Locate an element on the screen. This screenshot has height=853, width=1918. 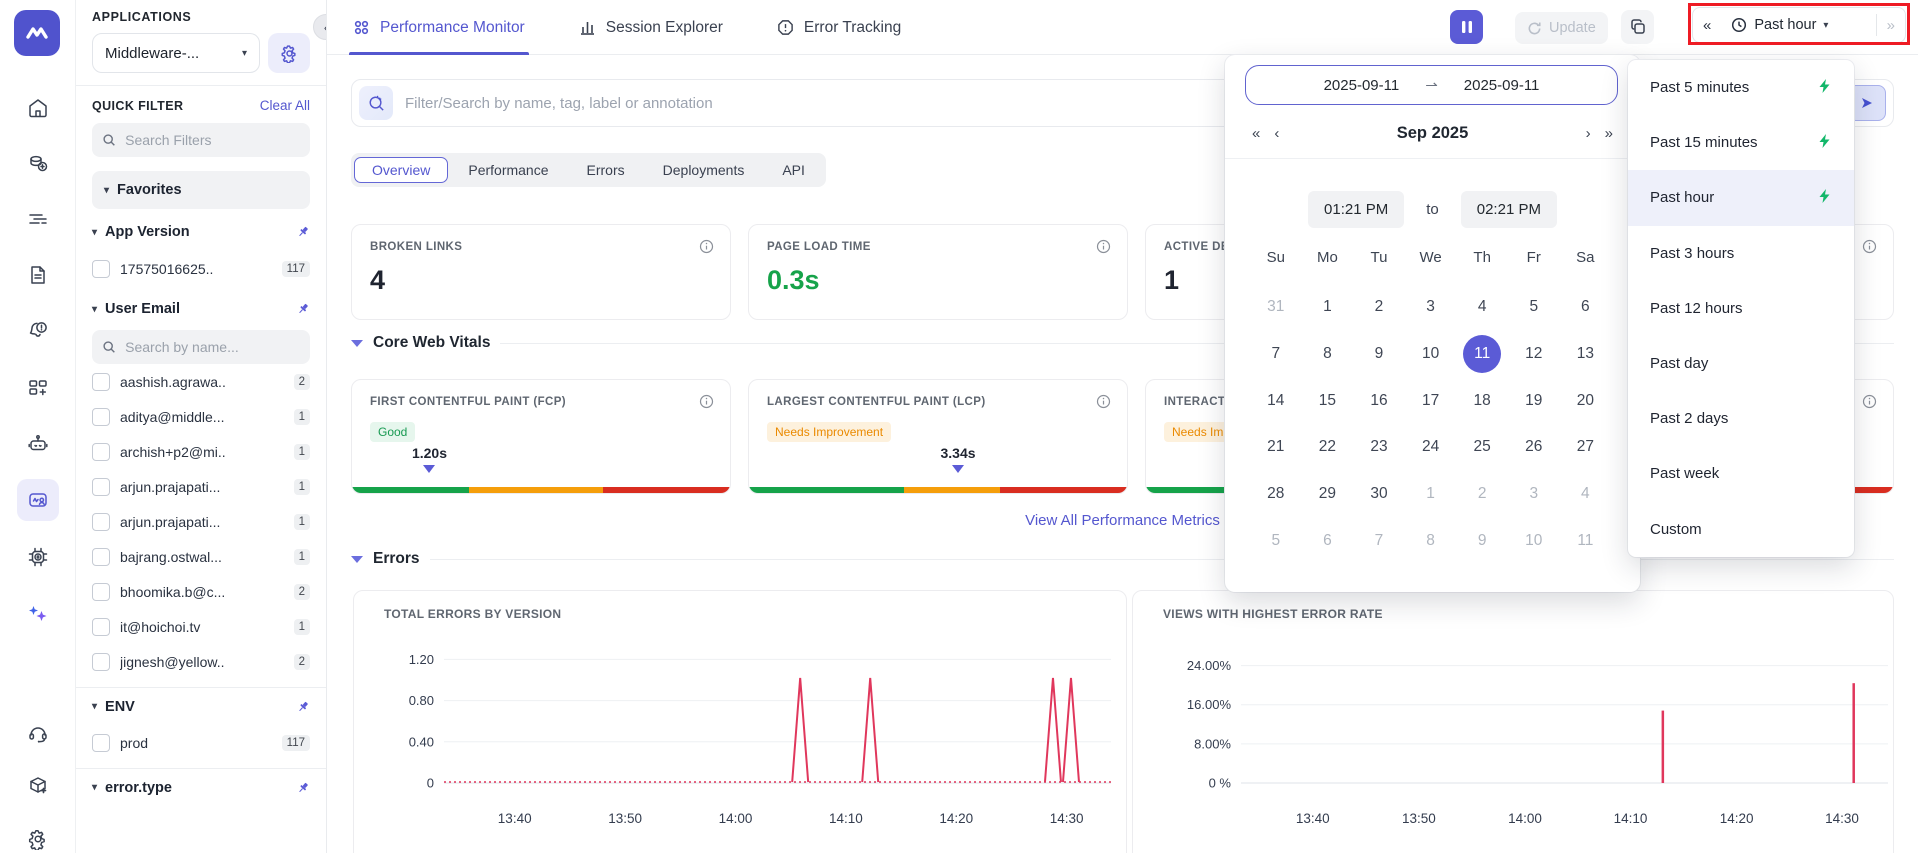
time-shift-forward-button: » is located at coordinates (1890, 25).